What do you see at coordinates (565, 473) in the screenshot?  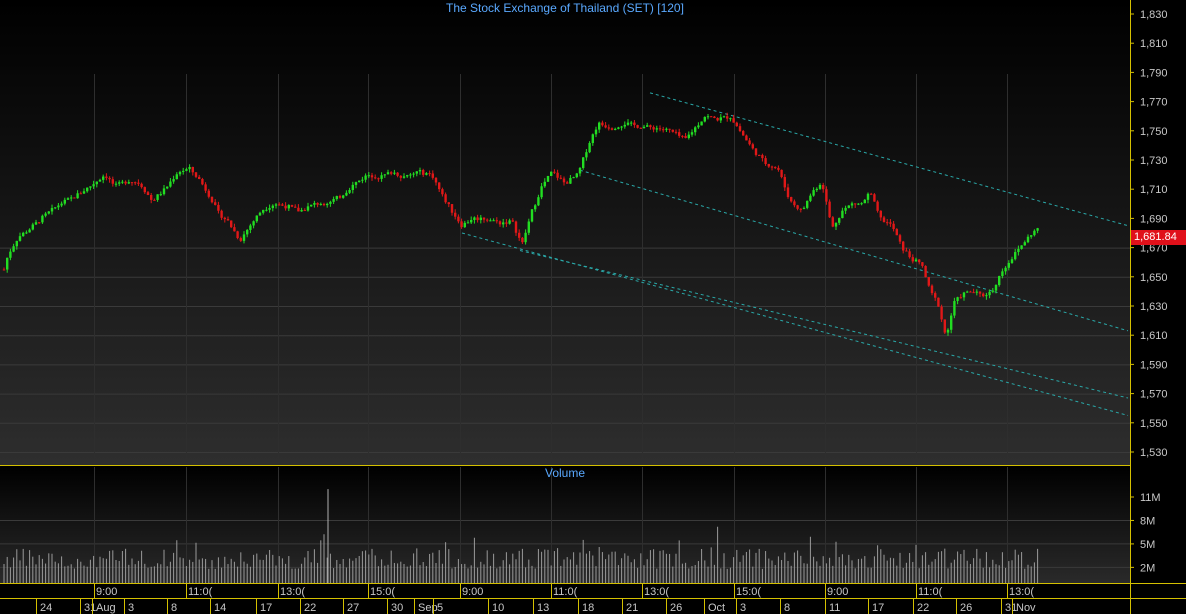 I see `volume-title: Volume` at bounding box center [565, 473].